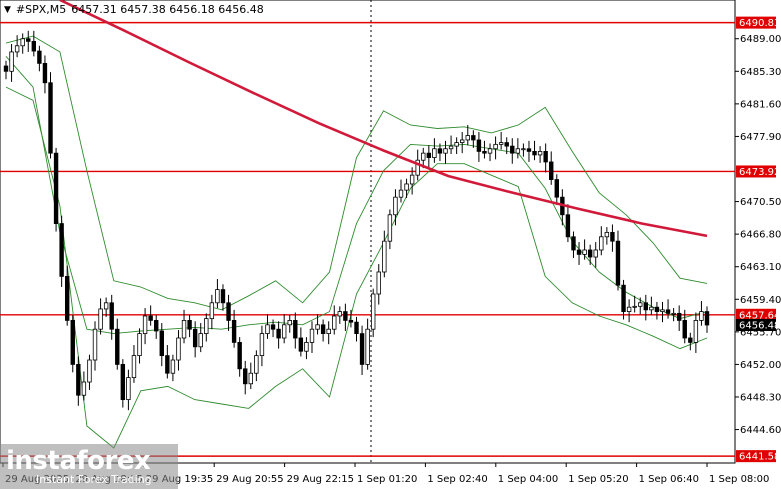 Image resolution: width=781 pixels, height=489 pixels. What do you see at coordinates (760, 202) in the screenshot?
I see `y-tick-label: 6470.50` at bounding box center [760, 202].